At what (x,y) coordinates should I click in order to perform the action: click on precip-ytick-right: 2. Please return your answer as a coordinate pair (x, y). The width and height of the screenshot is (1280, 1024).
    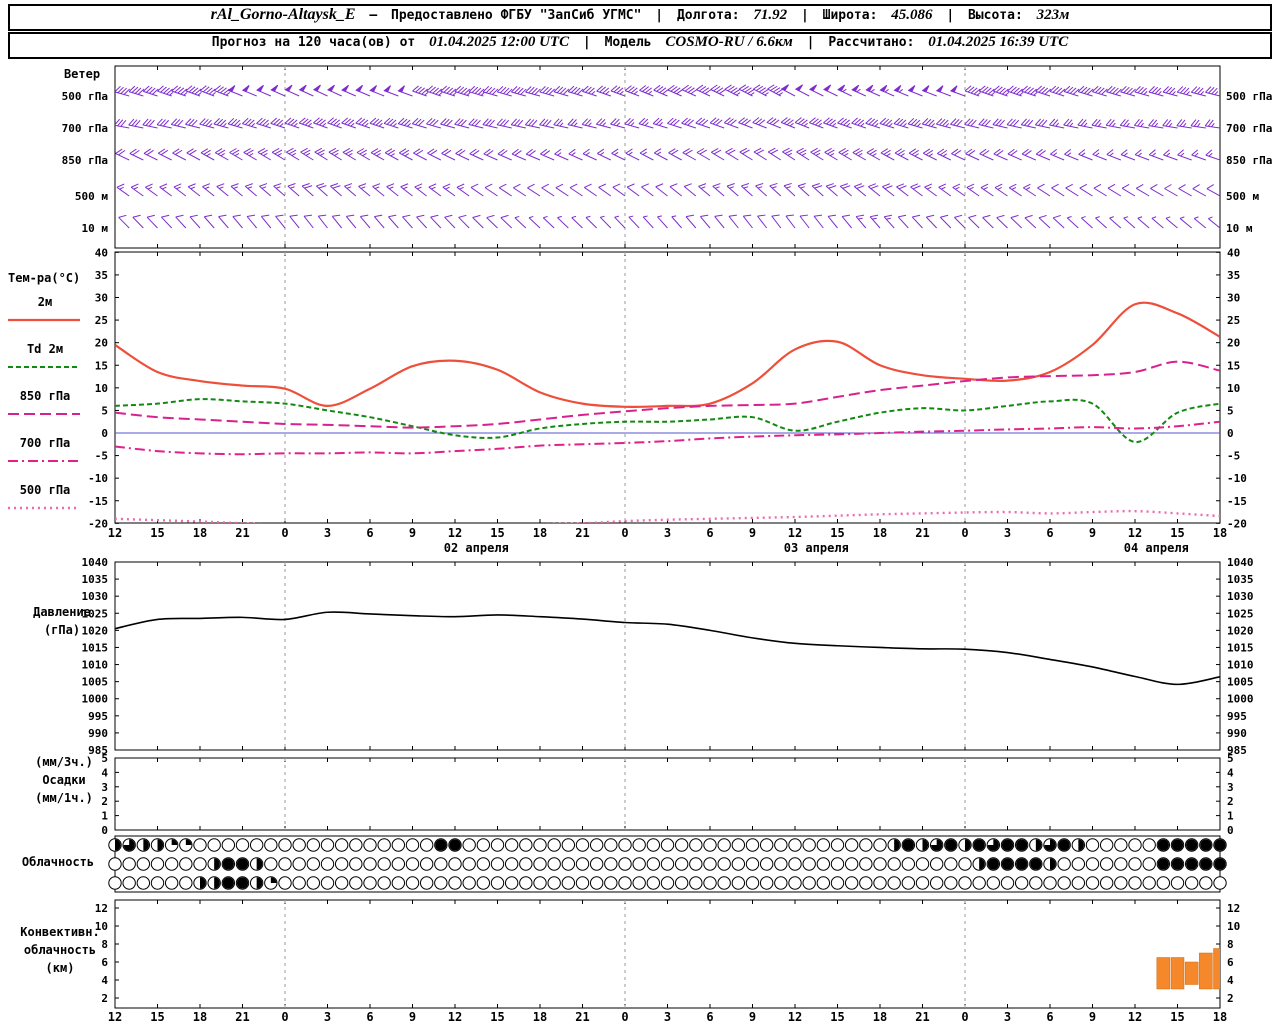
    Looking at the image, I should click on (1230, 801).